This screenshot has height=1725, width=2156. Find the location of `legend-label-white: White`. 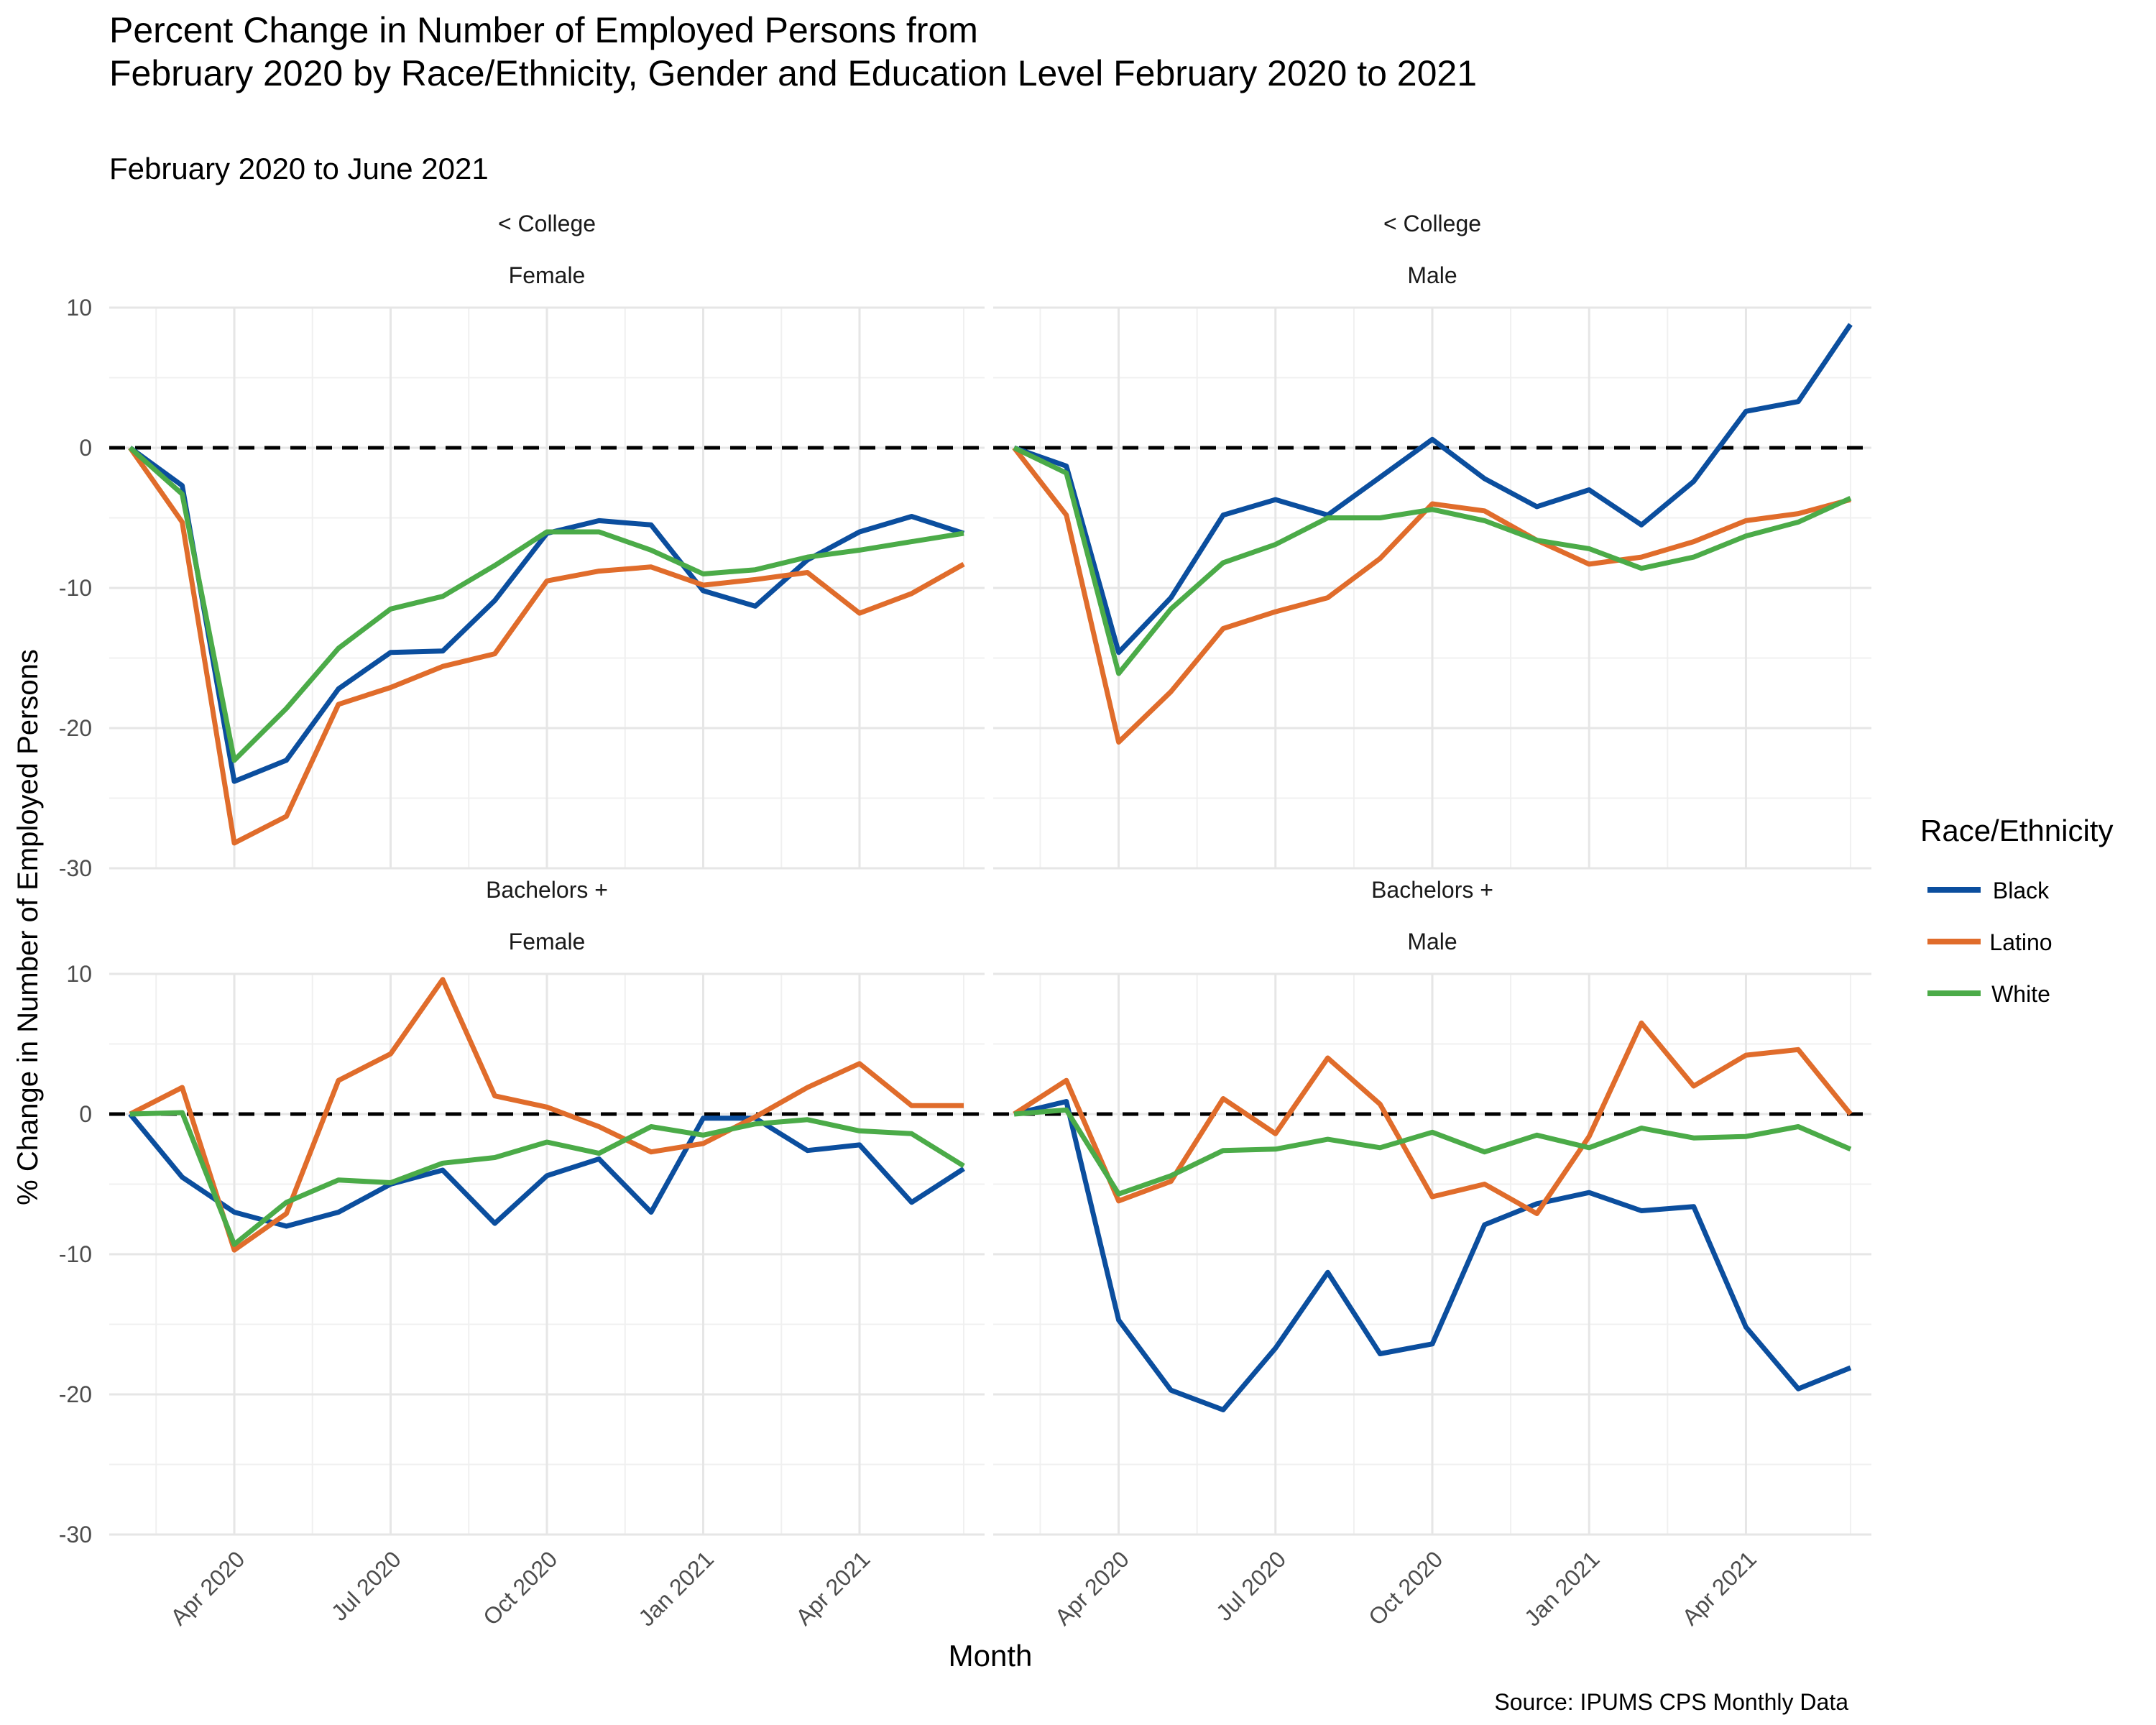

legend-label-white: White is located at coordinates (2020, 994).